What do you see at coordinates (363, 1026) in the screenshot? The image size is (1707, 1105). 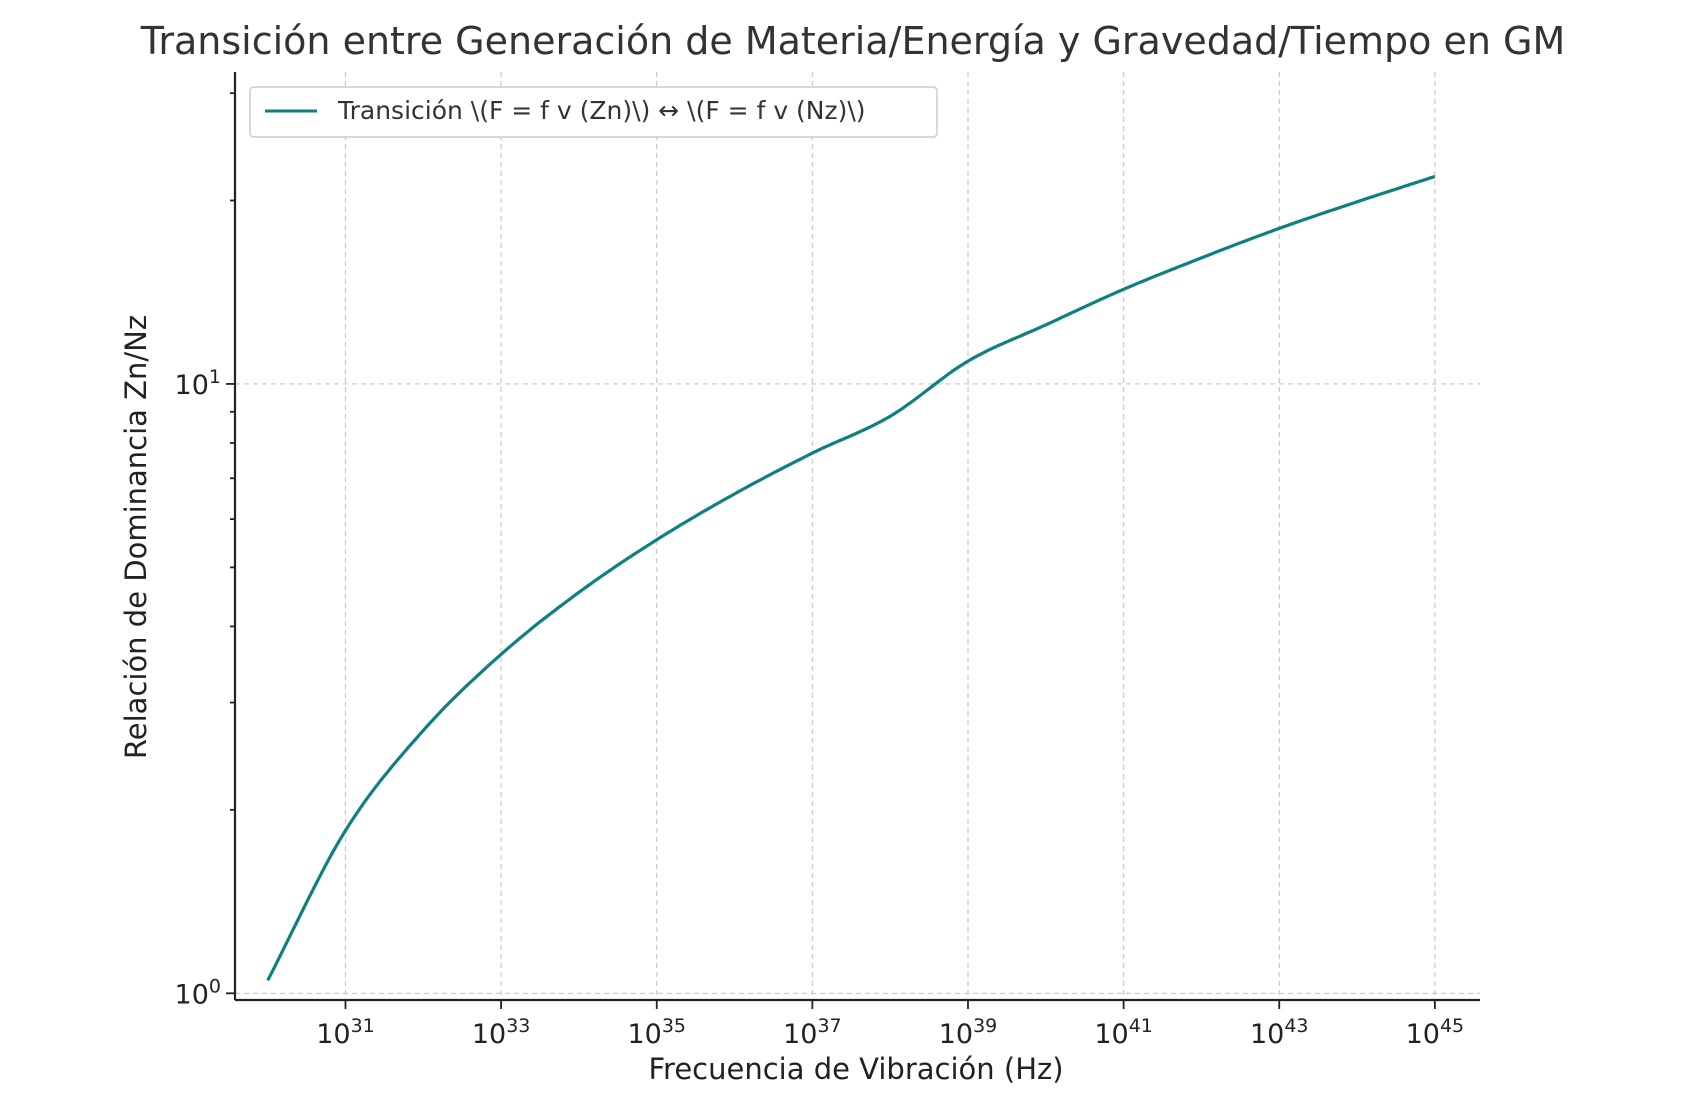 I see `x-tick-label-exponent: 31` at bounding box center [363, 1026].